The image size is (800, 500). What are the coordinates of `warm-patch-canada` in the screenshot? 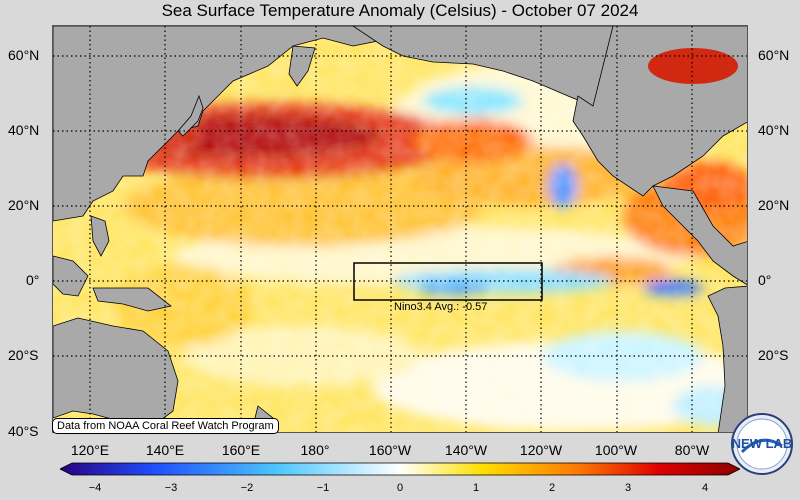 It's located at (693, 66).